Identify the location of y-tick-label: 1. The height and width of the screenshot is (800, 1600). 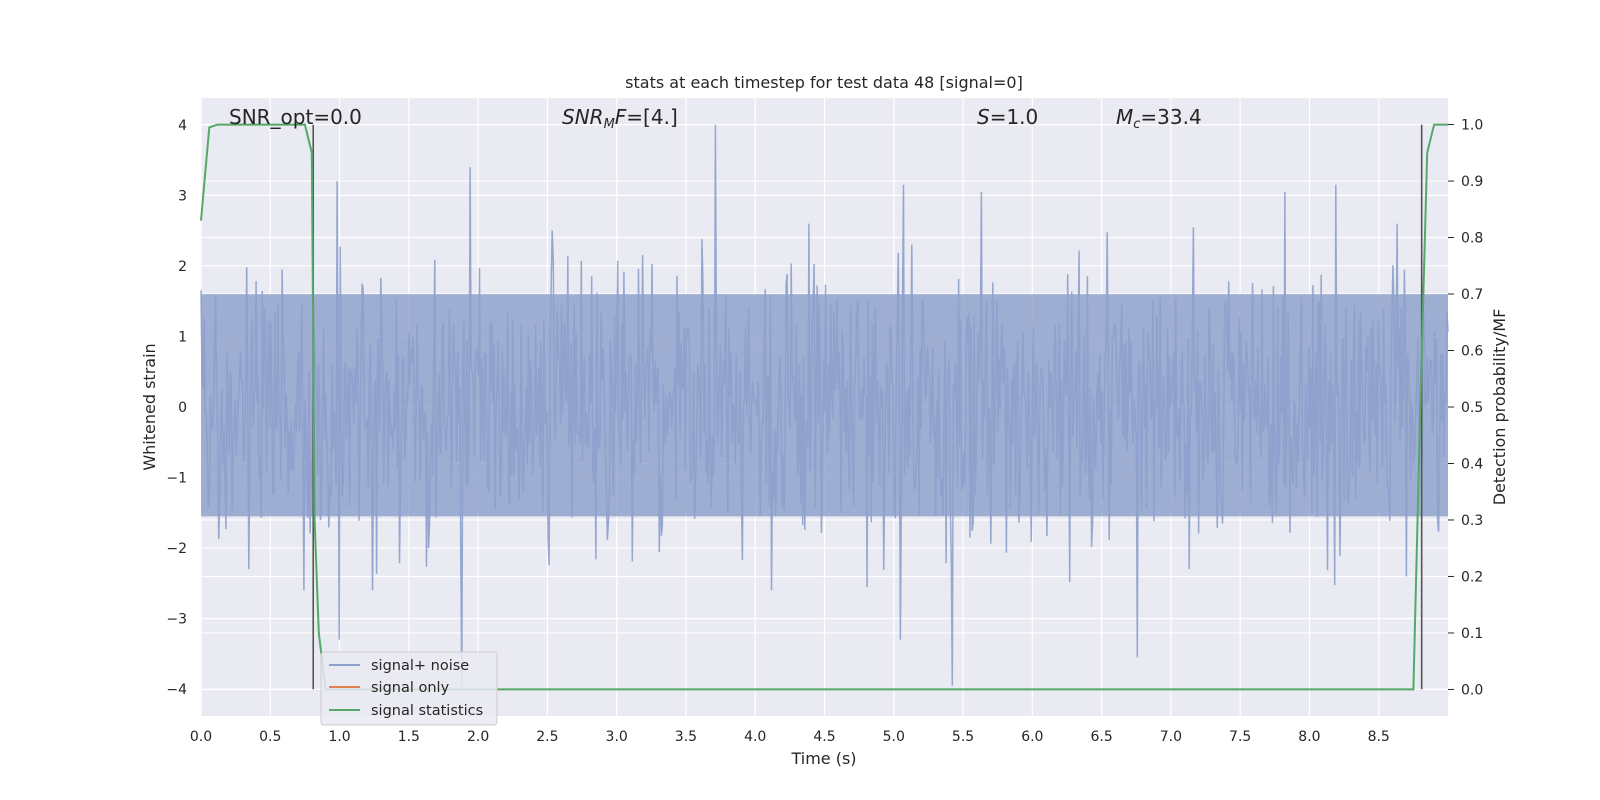
(182, 337).